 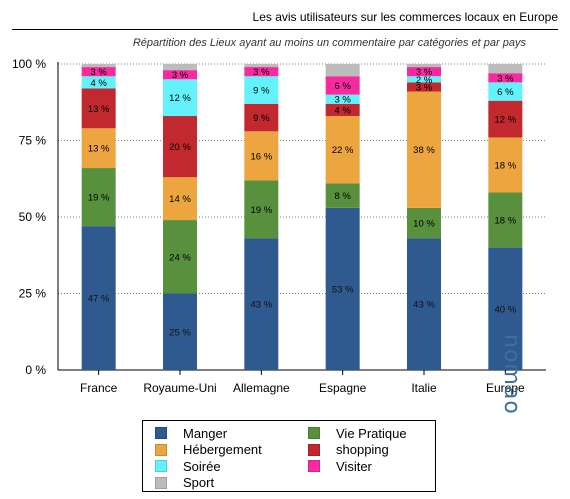 What do you see at coordinates (511, 374) in the screenshot?
I see `brand-logo: nomao` at bounding box center [511, 374].